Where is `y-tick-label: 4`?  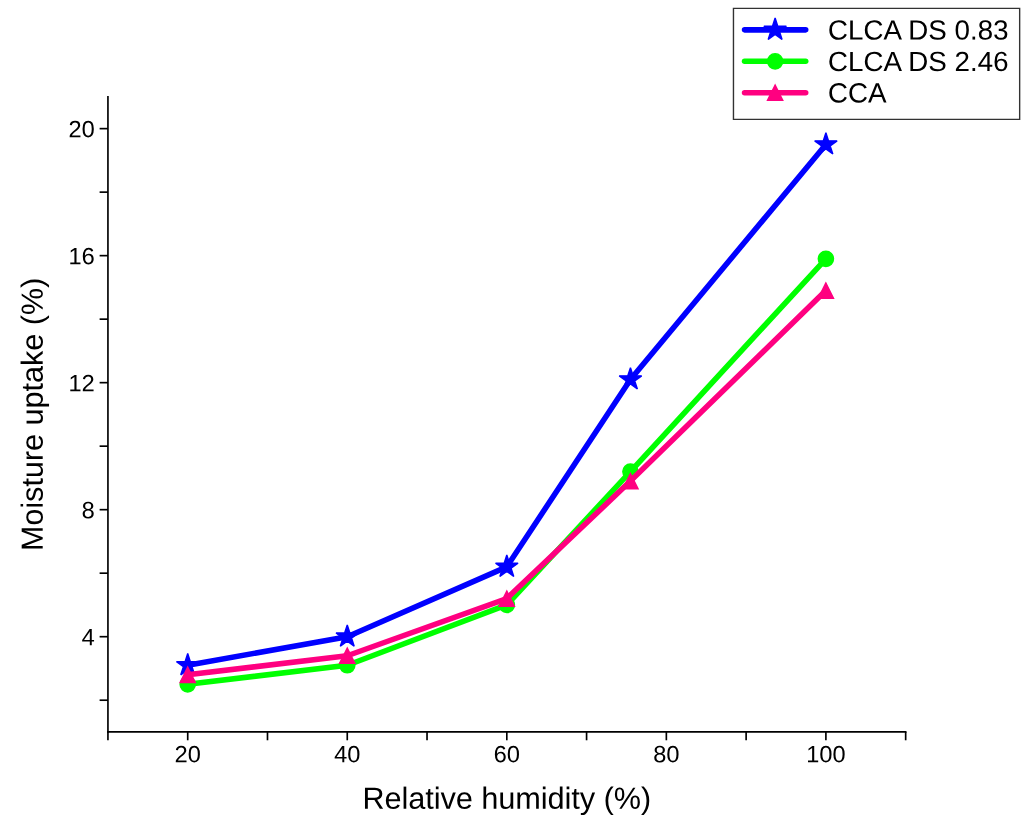
y-tick-label: 4 is located at coordinates (88, 637).